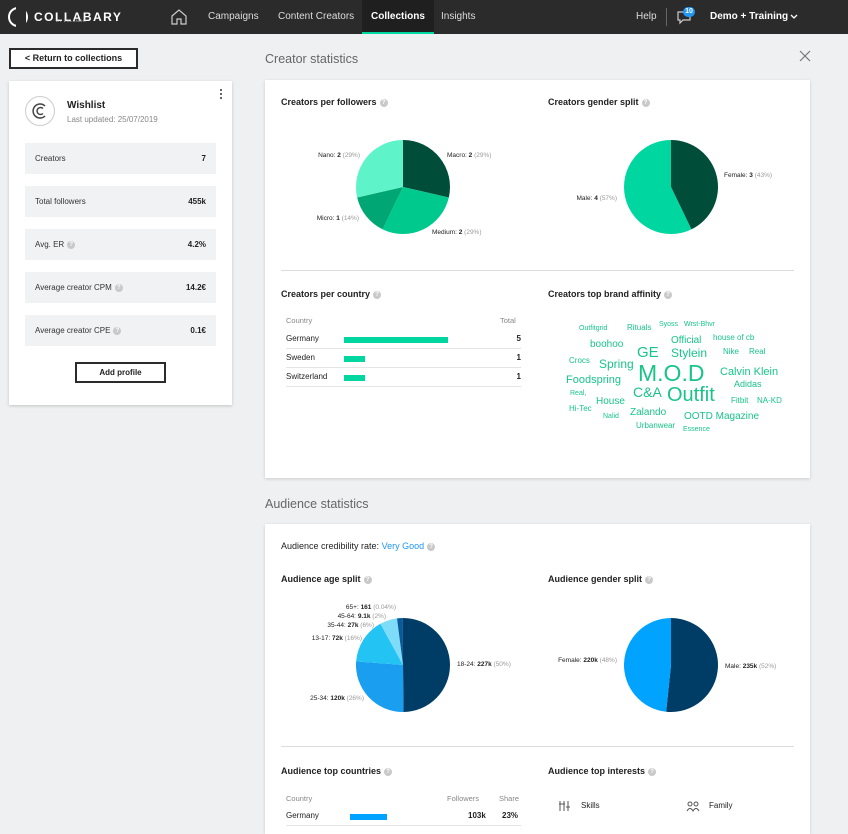  Describe the element at coordinates (587, 660) in the screenshot. I see `pie-label: Female: 220k (48%)` at that location.